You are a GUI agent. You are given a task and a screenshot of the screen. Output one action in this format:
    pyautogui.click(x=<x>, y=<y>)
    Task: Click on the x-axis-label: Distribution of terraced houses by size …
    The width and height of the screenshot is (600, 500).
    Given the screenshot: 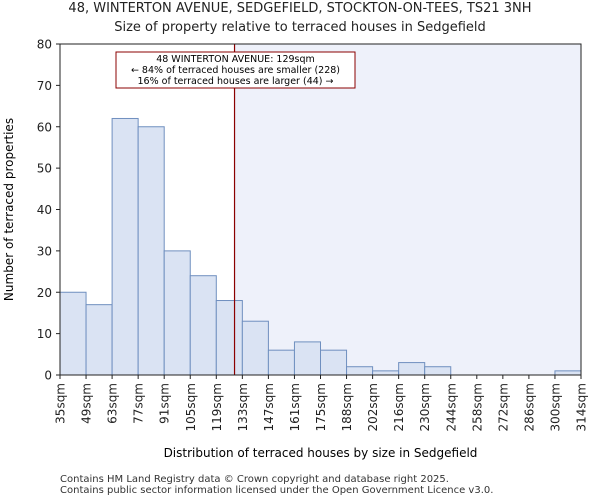 What is the action you would take?
    pyautogui.click(x=321, y=453)
    